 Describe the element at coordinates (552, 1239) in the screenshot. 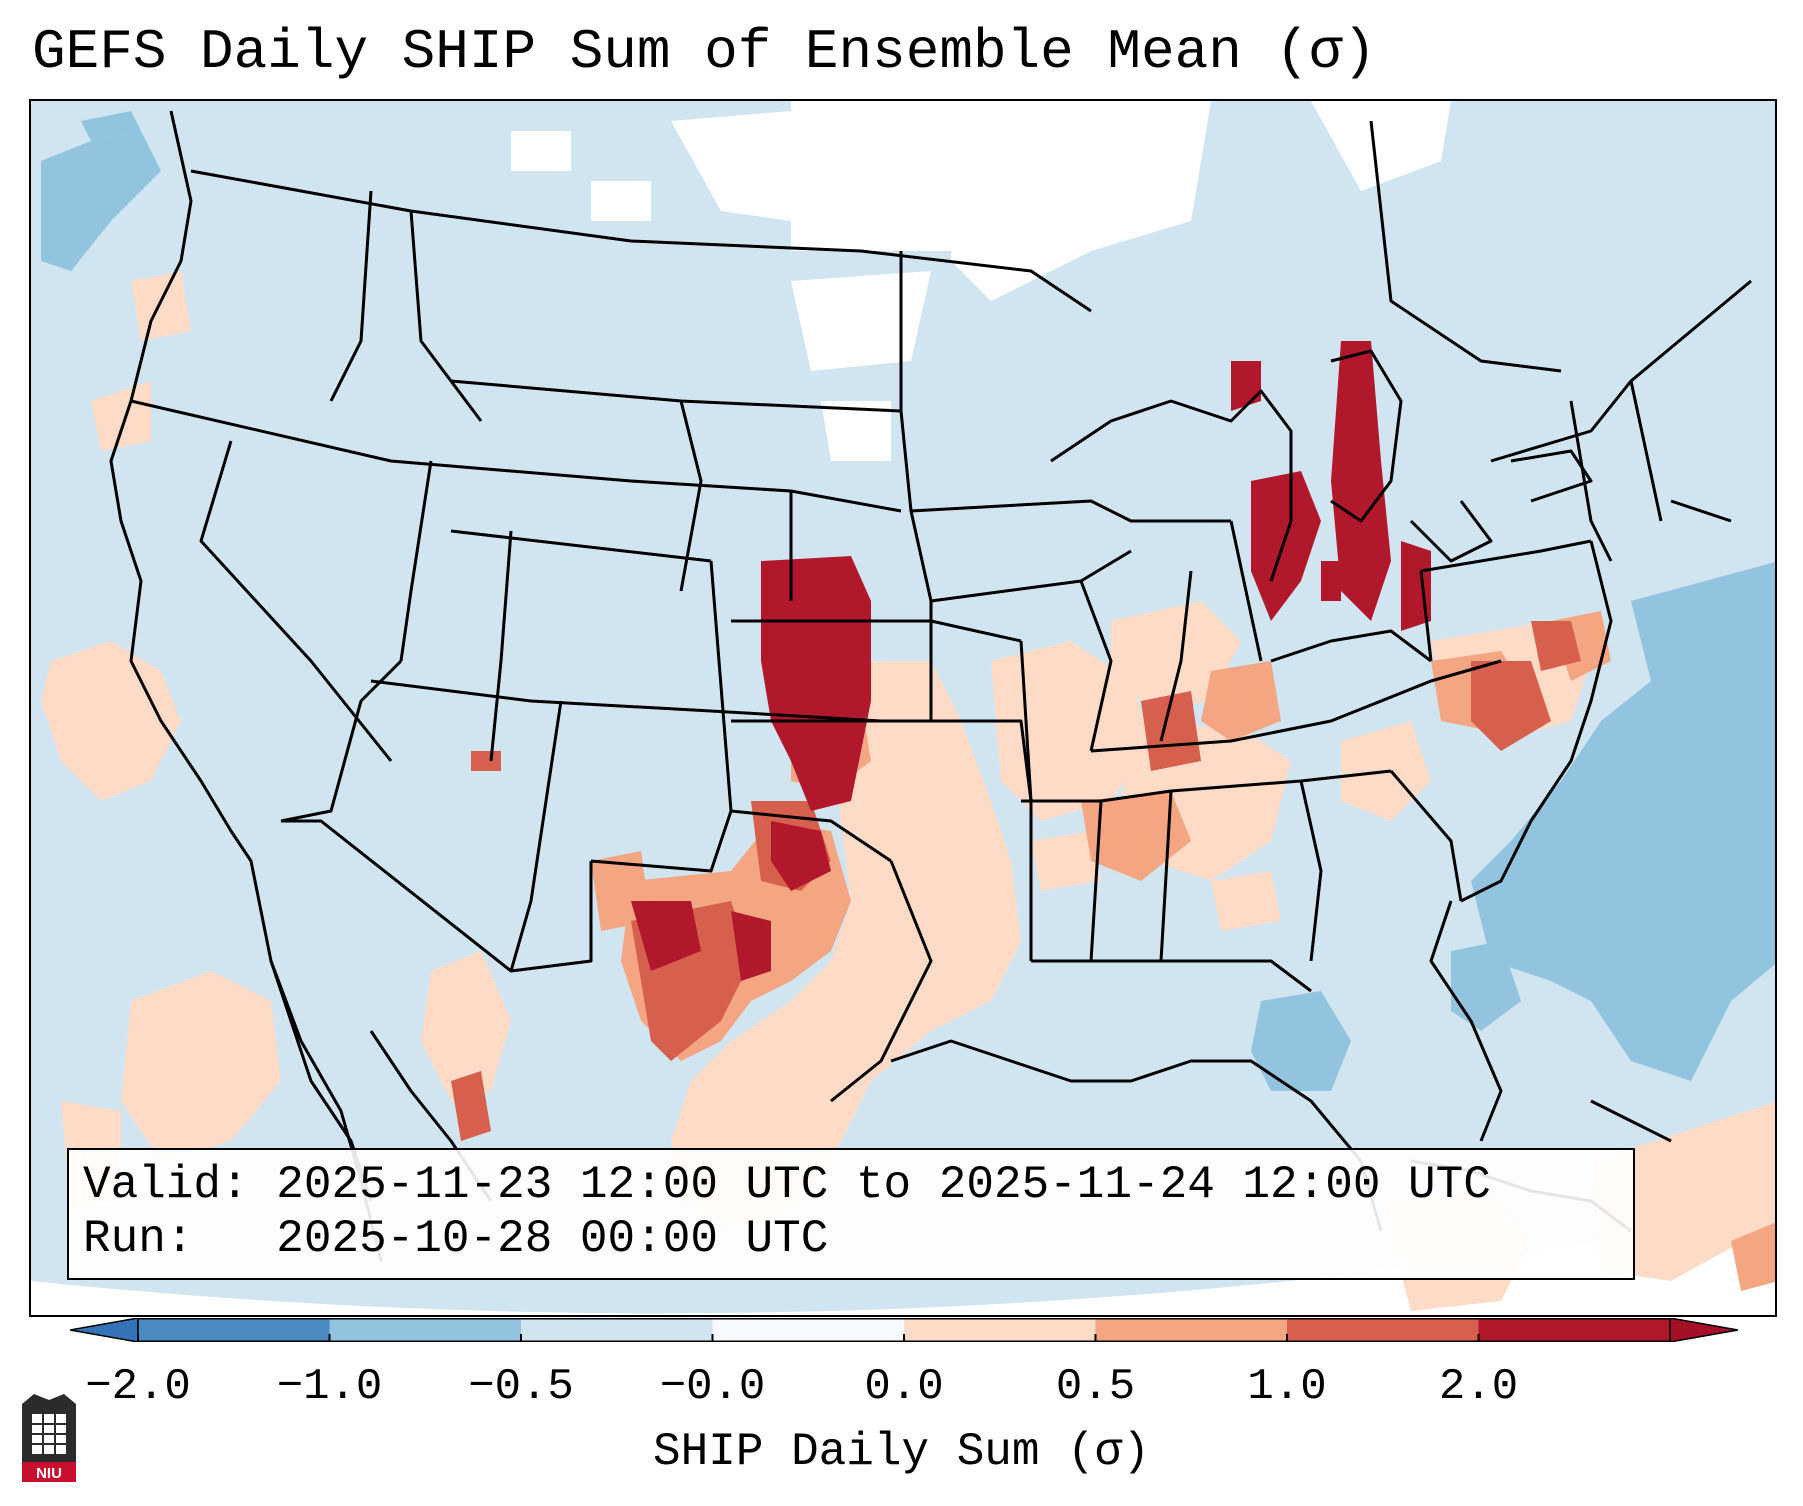

I see `run-value: 2025-10-28 00:00 UTC` at that location.